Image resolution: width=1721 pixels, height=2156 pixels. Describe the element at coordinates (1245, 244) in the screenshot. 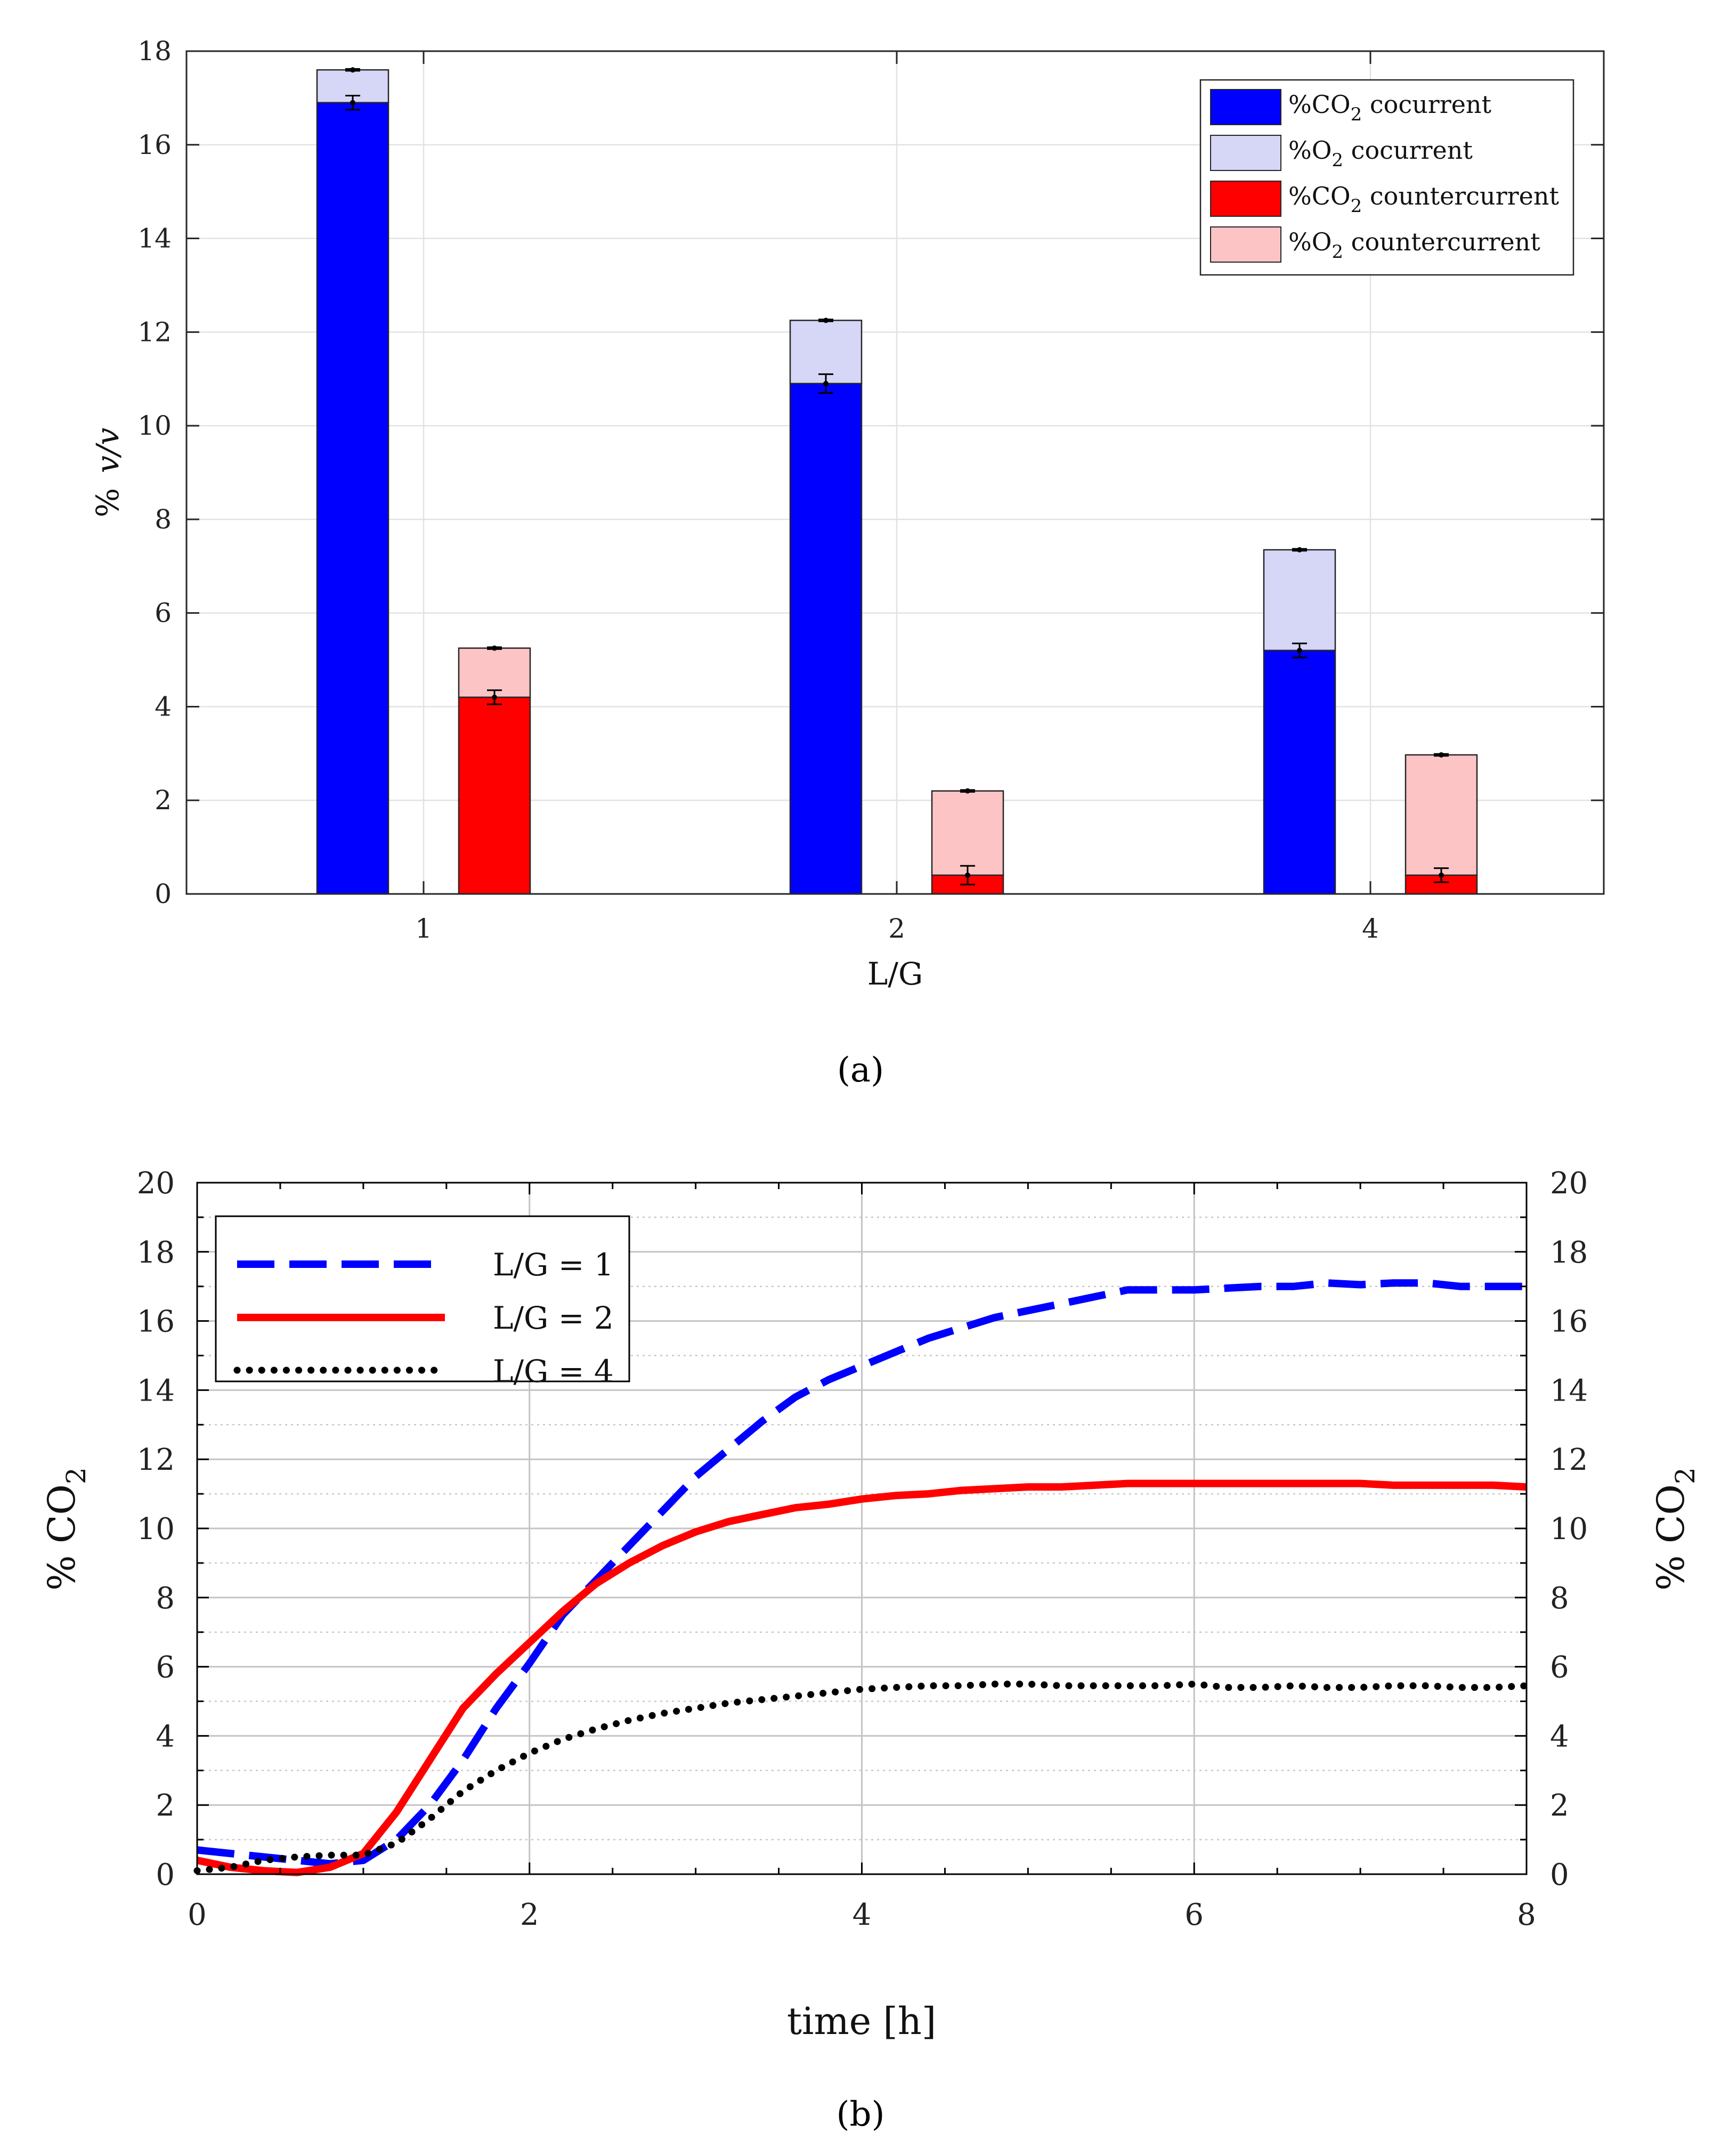

I see `legend-swatch-o2-countercurrent` at that location.